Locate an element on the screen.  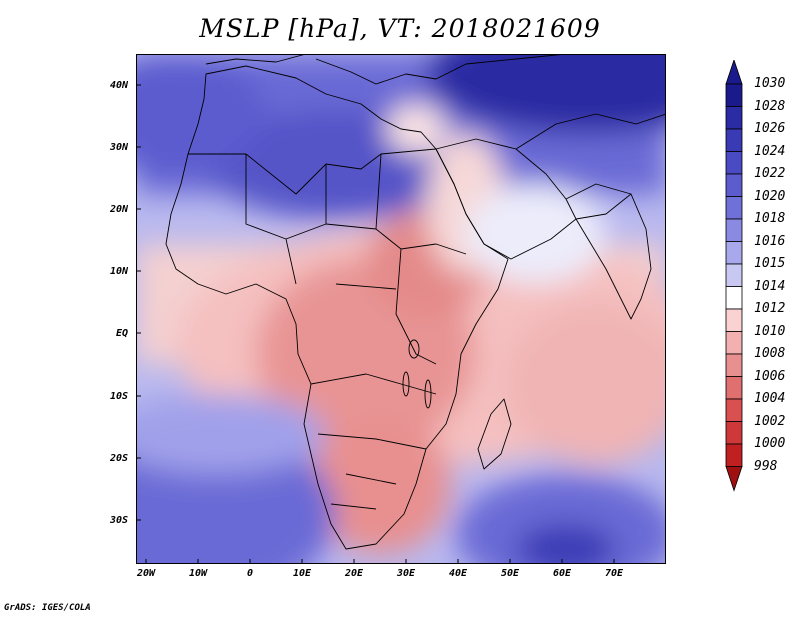
colorbar-label: 1010 is located at coordinates (770, 331).